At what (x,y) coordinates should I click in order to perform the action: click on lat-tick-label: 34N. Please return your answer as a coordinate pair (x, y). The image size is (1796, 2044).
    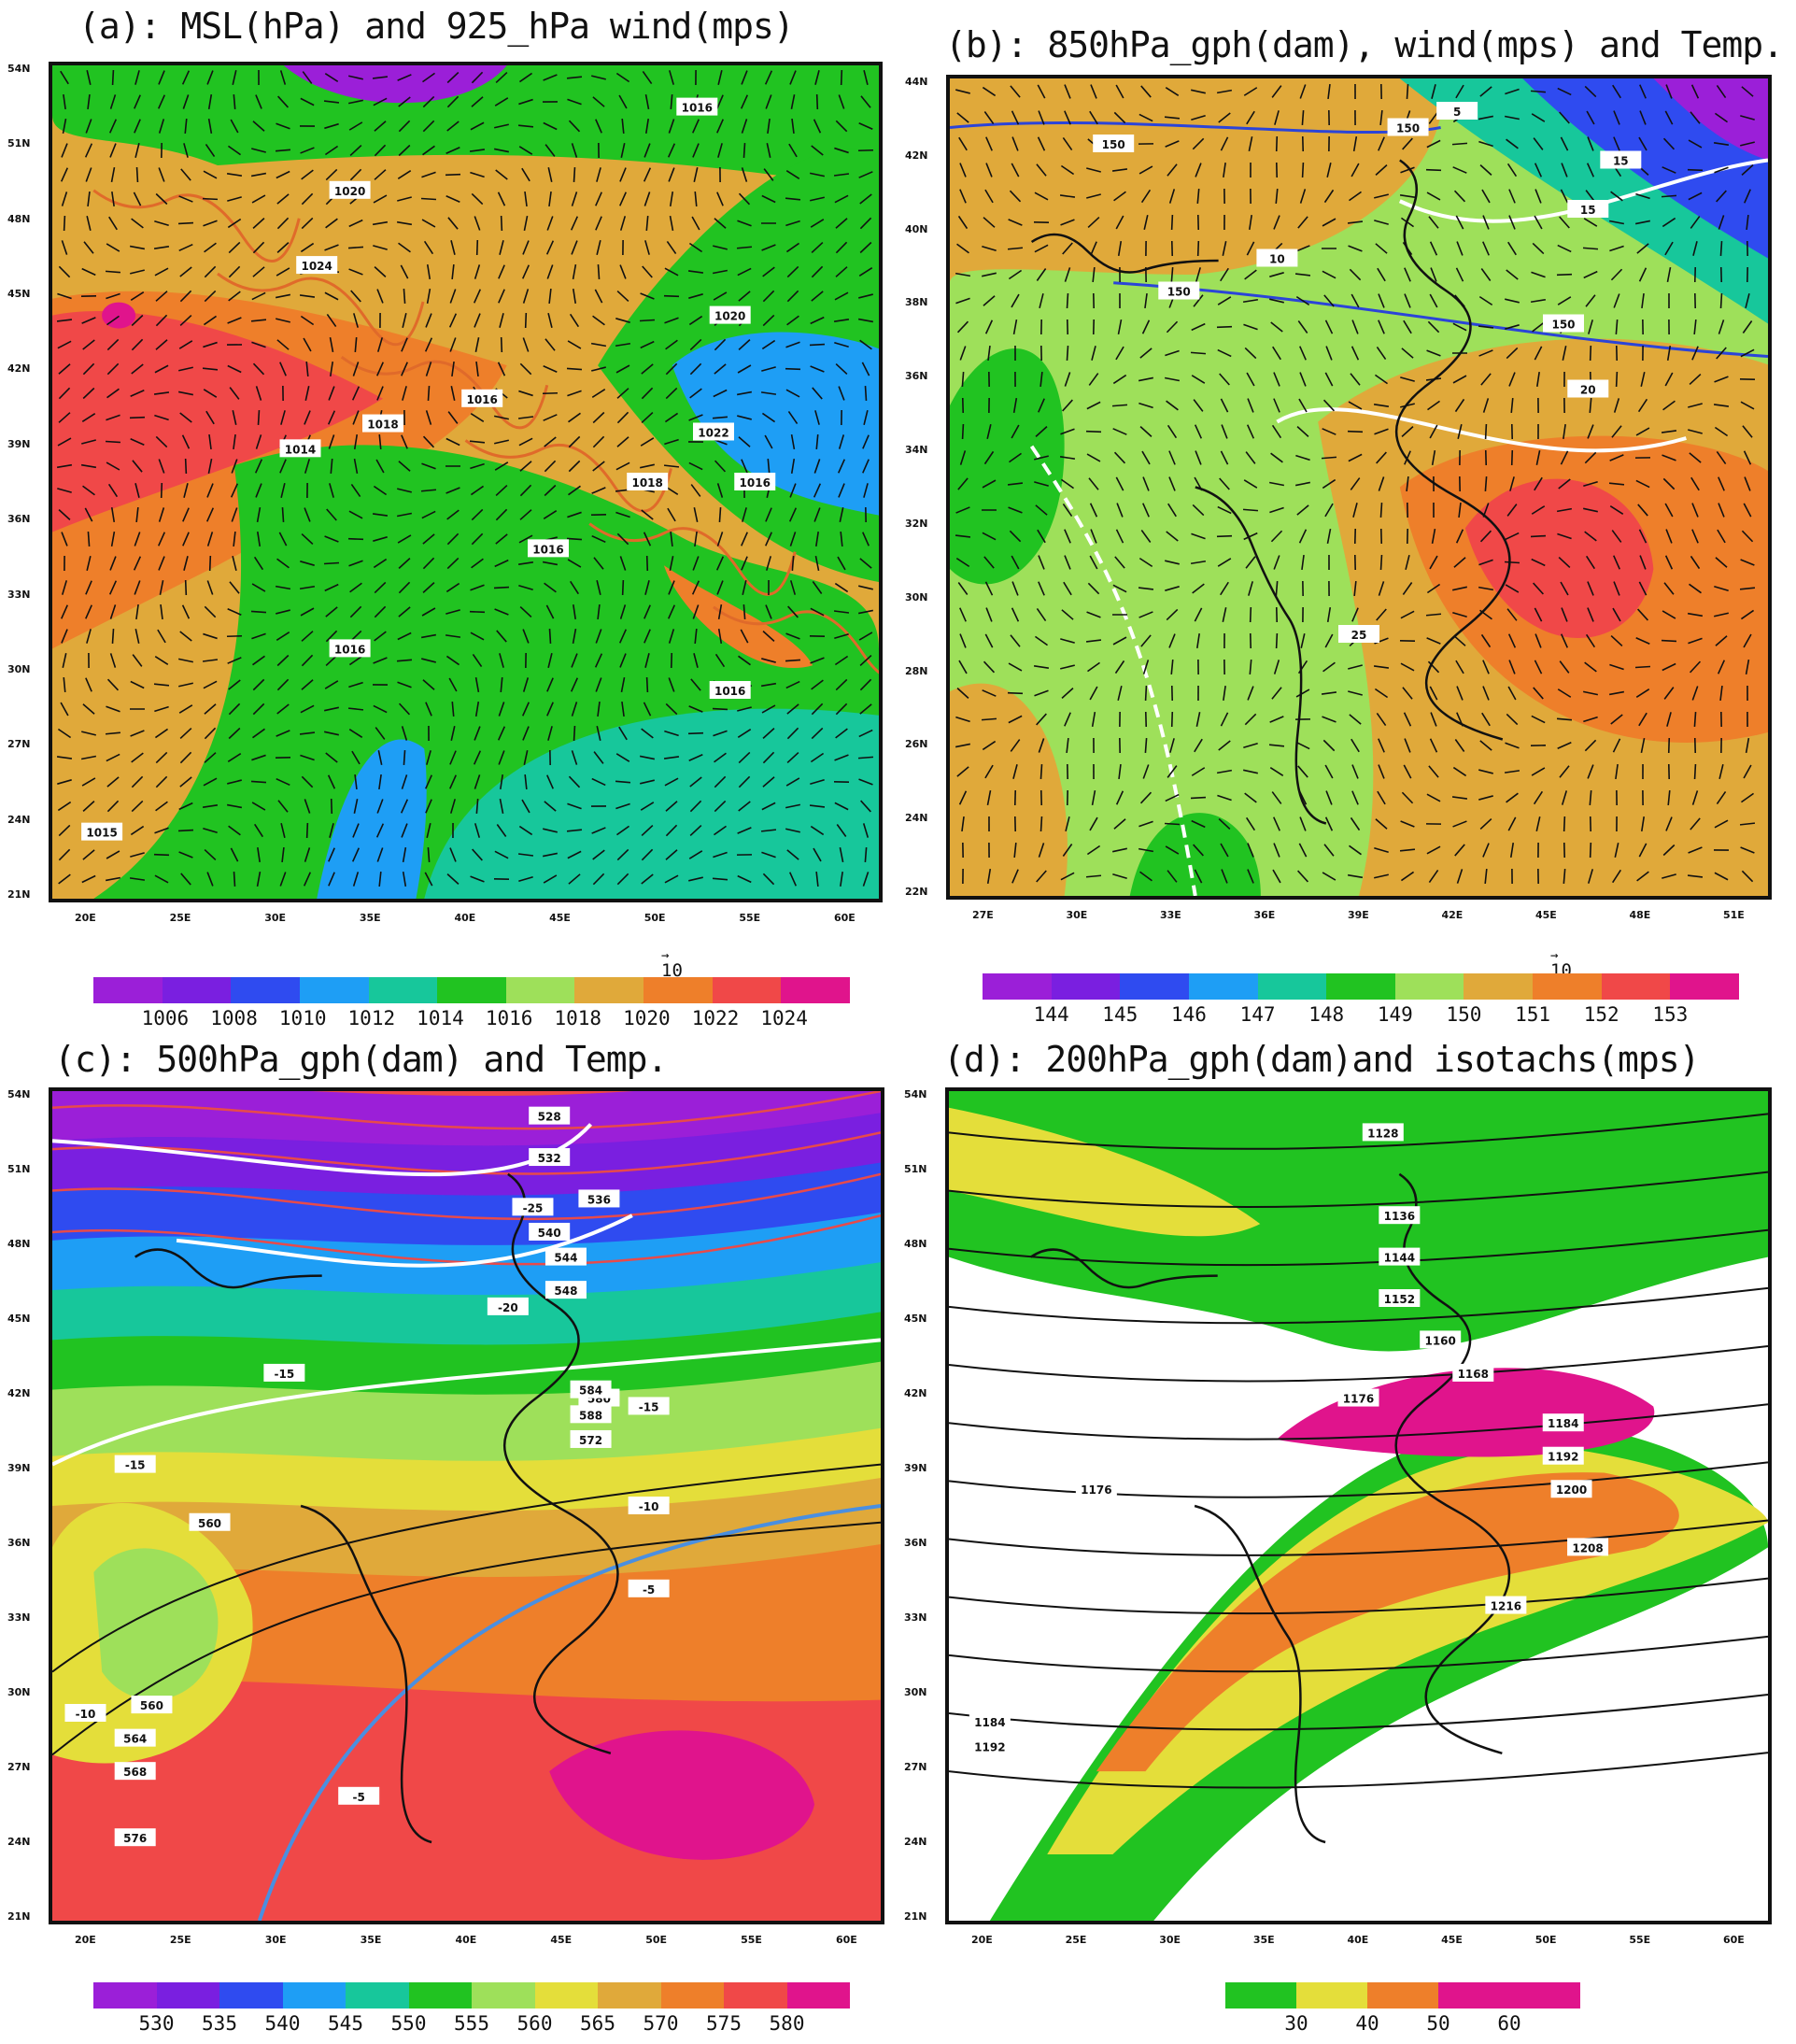
    Looking at the image, I should click on (917, 450).